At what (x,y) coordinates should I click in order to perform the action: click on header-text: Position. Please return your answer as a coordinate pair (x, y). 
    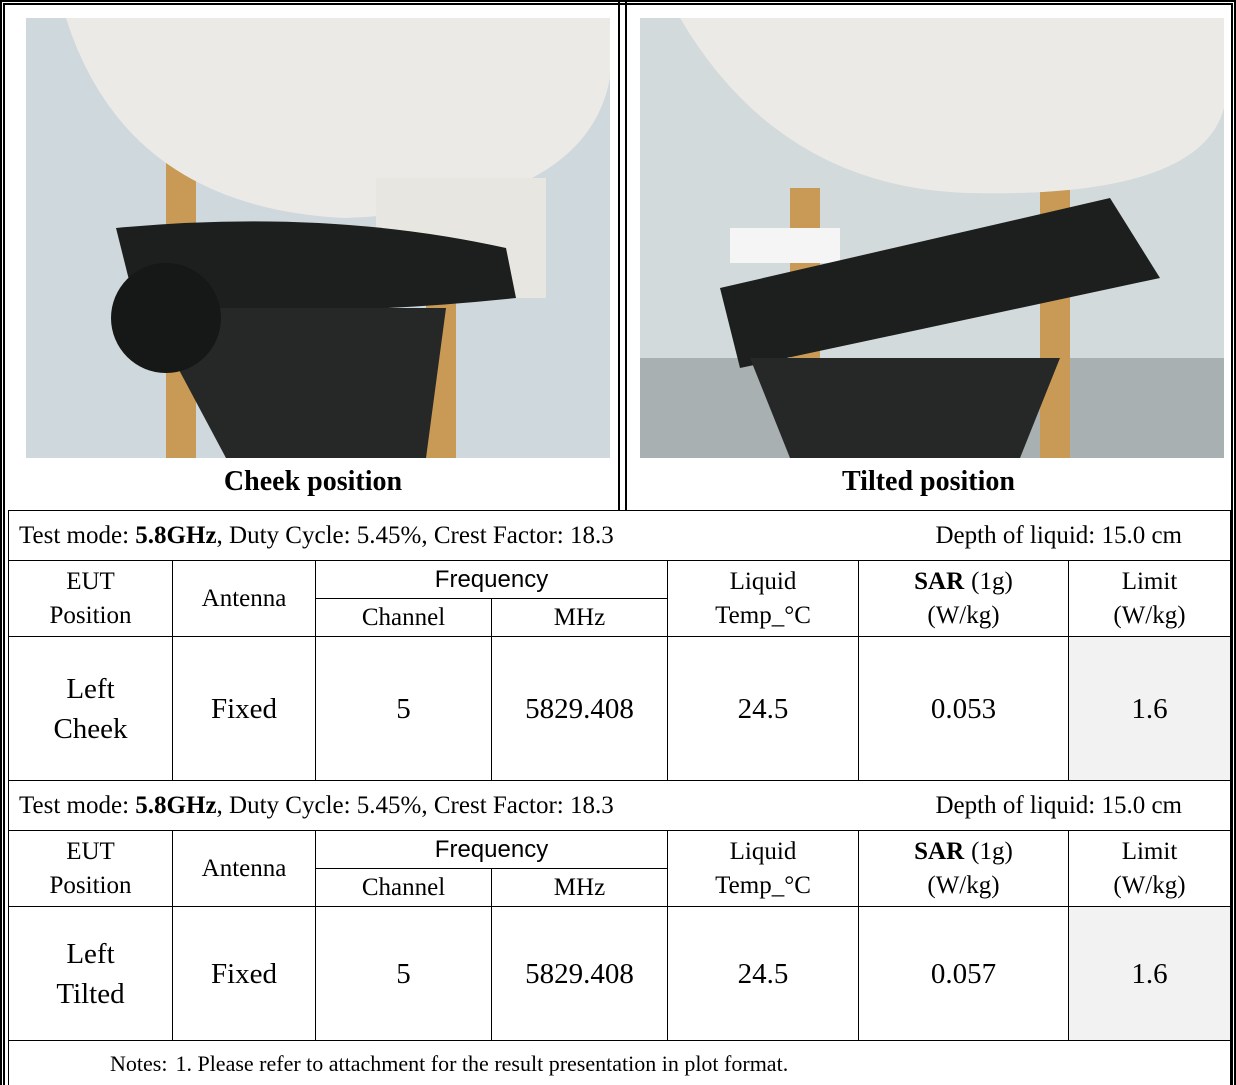
    Looking at the image, I should click on (90, 885).